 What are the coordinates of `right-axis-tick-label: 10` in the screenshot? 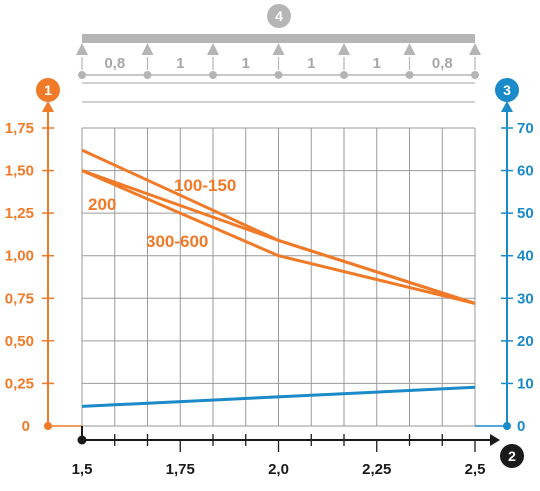 It's located at (525, 383).